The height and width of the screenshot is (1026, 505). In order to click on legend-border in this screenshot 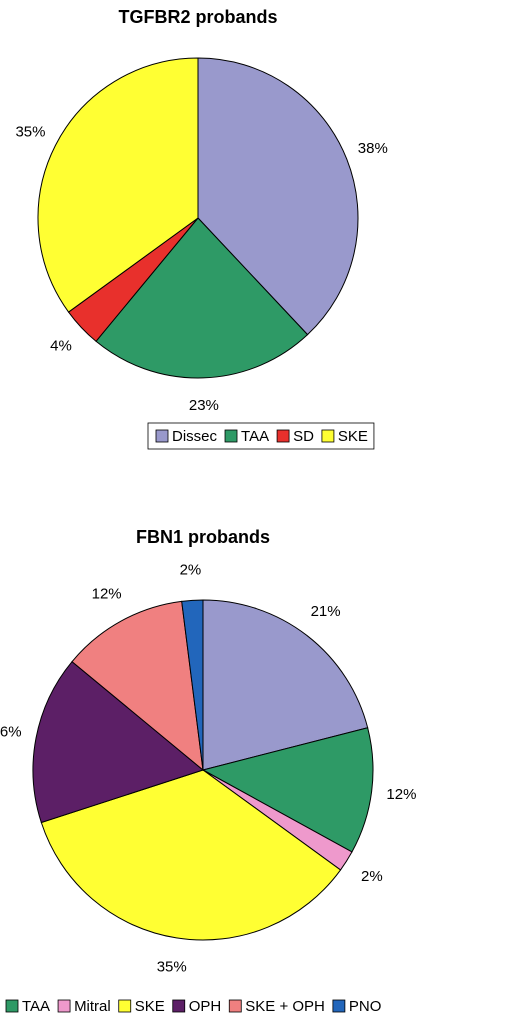, I will do `click(261, 436)`.